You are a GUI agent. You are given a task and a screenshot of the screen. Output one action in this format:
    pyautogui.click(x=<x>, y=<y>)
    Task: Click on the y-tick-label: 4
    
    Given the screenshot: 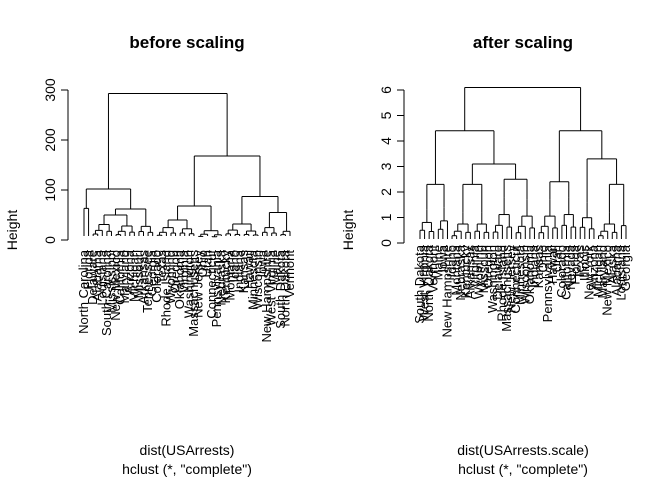 What is the action you would take?
    pyautogui.click(x=386, y=141)
    